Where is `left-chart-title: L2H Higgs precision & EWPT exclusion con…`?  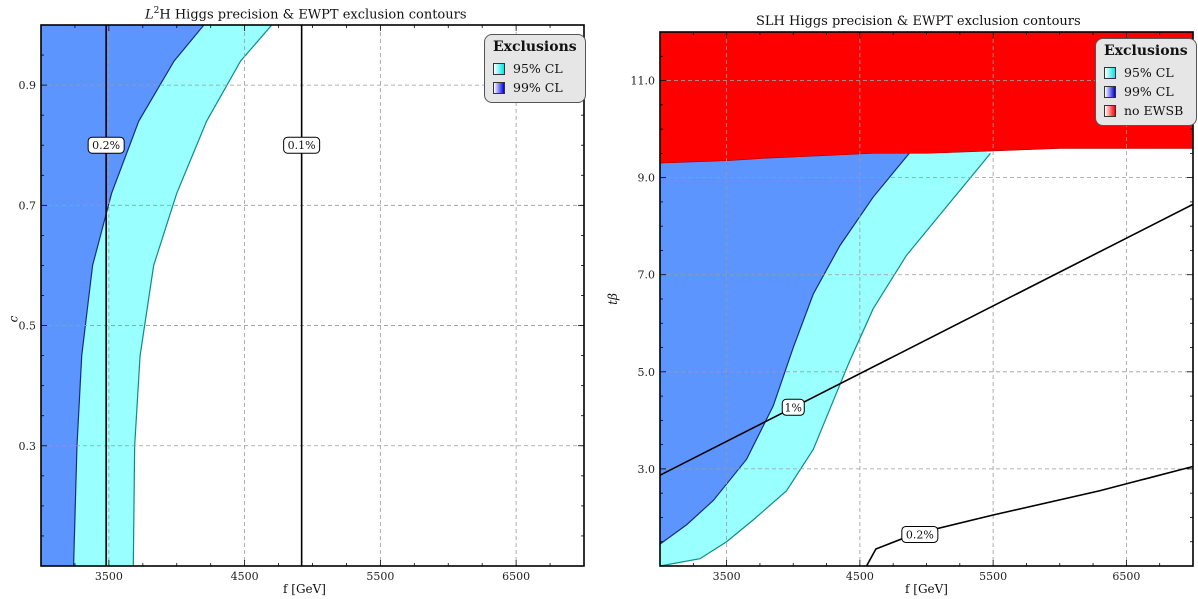
left-chart-title: L2H Higgs precision & EWPT exclusion con… is located at coordinates (306, 14).